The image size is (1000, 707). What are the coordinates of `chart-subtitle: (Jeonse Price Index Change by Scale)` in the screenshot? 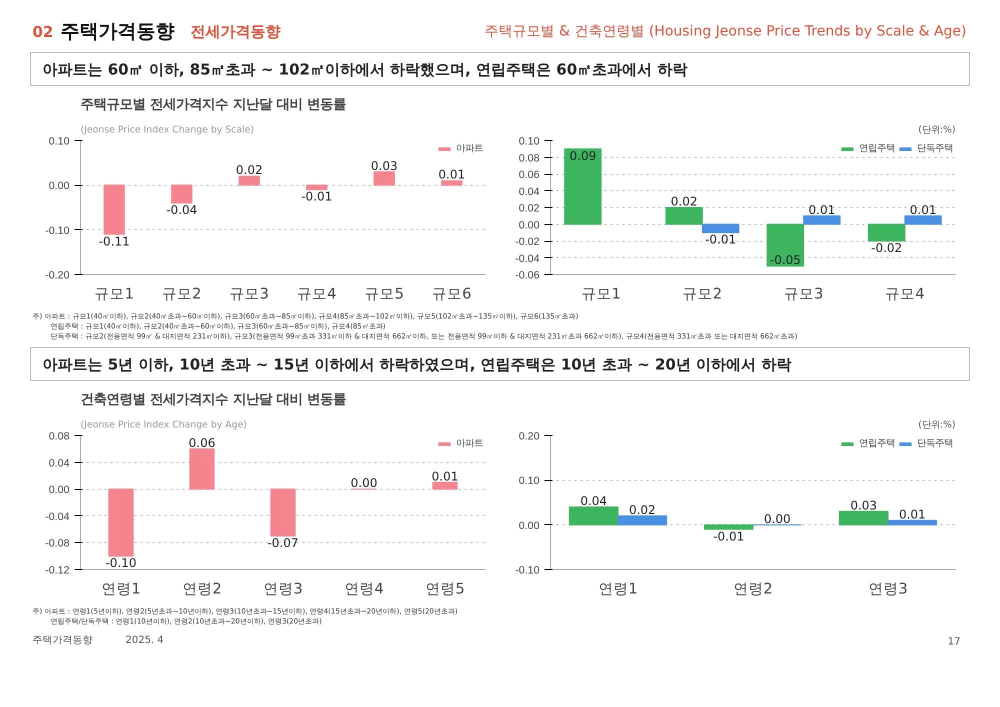 It's located at (167, 130).